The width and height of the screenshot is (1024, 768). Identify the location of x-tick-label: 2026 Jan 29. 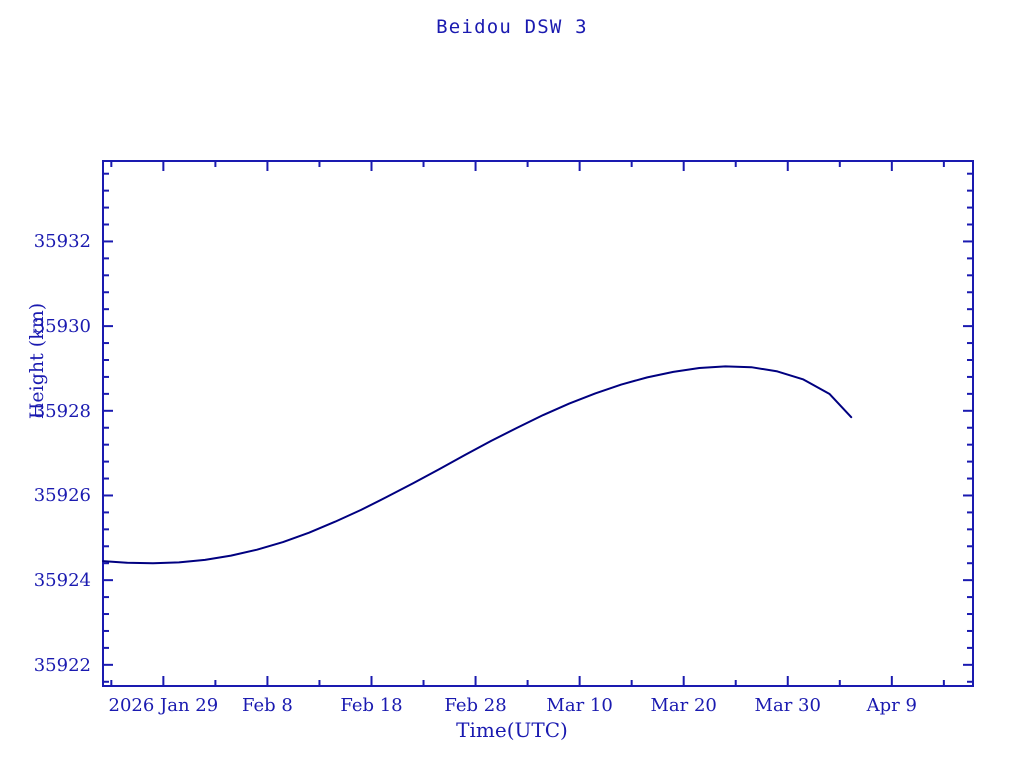
(163, 705).